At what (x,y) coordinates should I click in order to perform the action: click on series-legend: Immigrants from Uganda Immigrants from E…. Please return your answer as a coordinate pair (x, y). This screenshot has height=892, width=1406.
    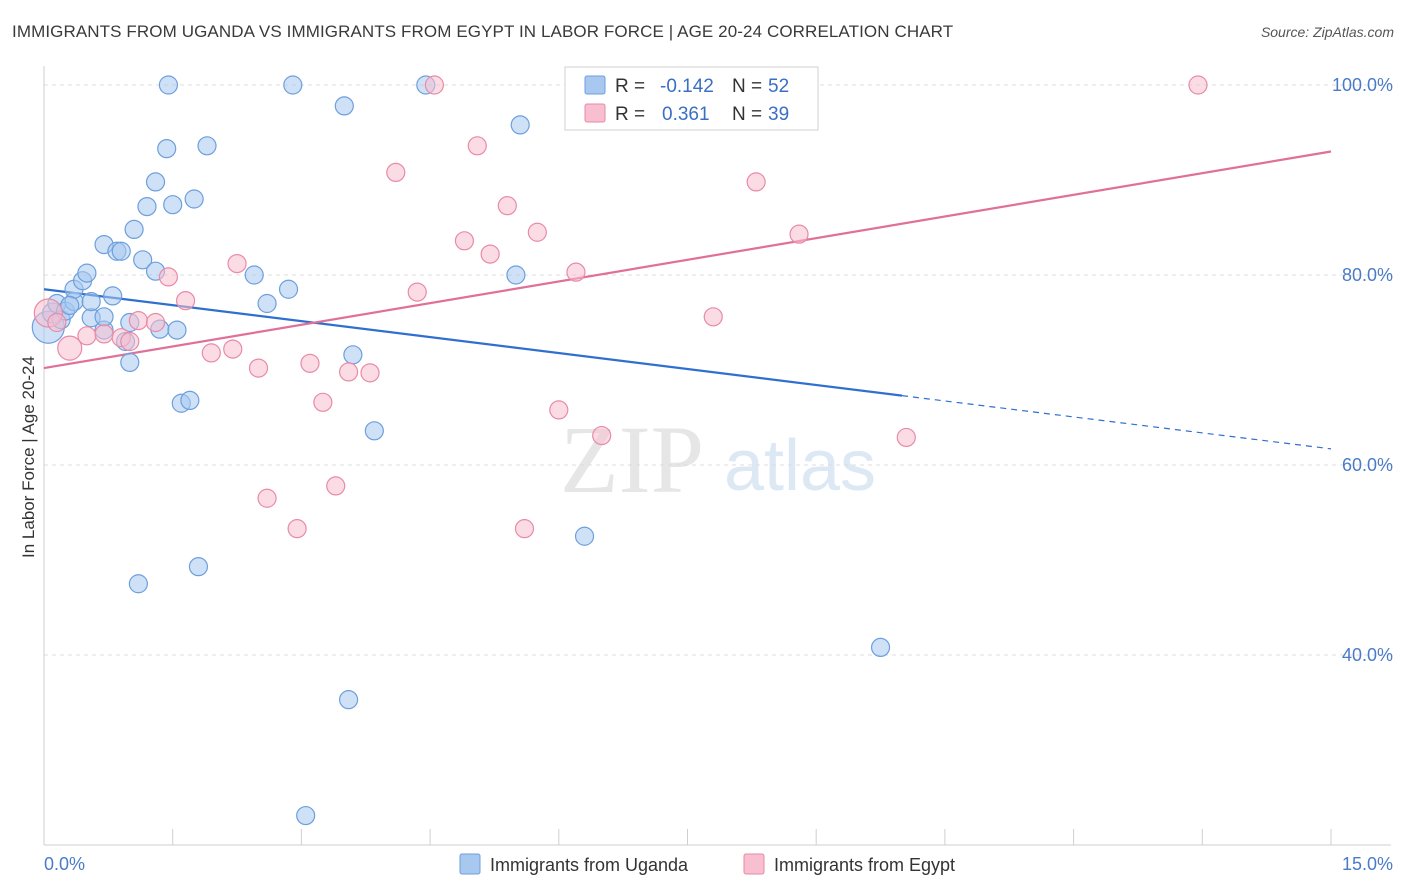
    Looking at the image, I should click on (707, 864).